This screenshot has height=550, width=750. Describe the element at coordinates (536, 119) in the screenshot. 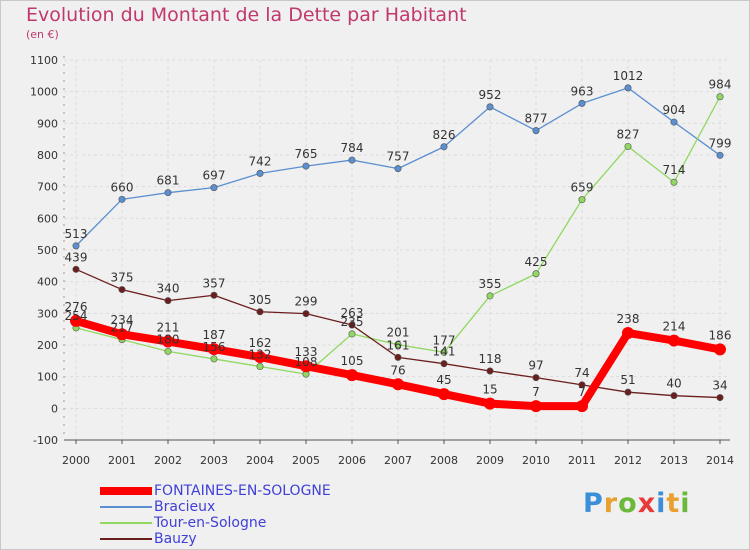

I see `data-label: 877` at that location.